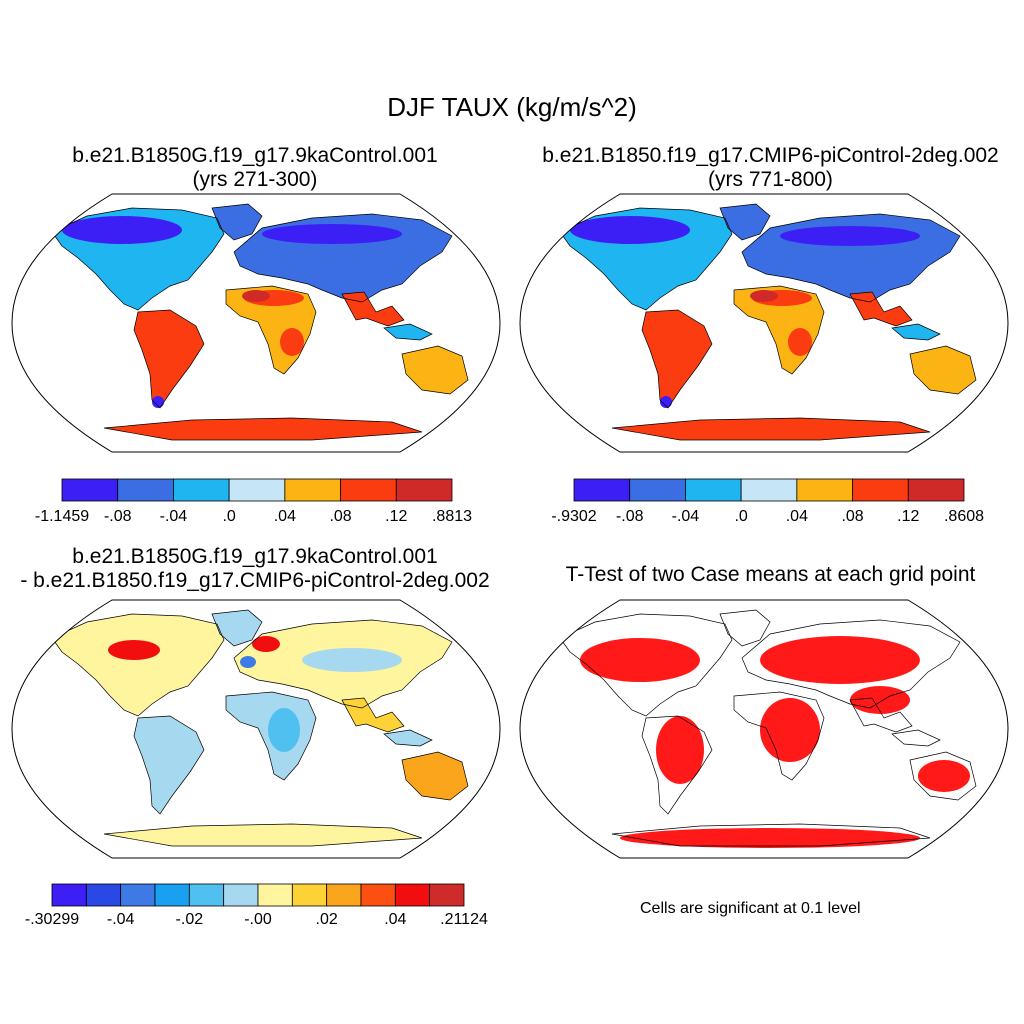  Describe the element at coordinates (173, 516) in the screenshot. I see `panel1-colorbar-label: -.04` at that location.